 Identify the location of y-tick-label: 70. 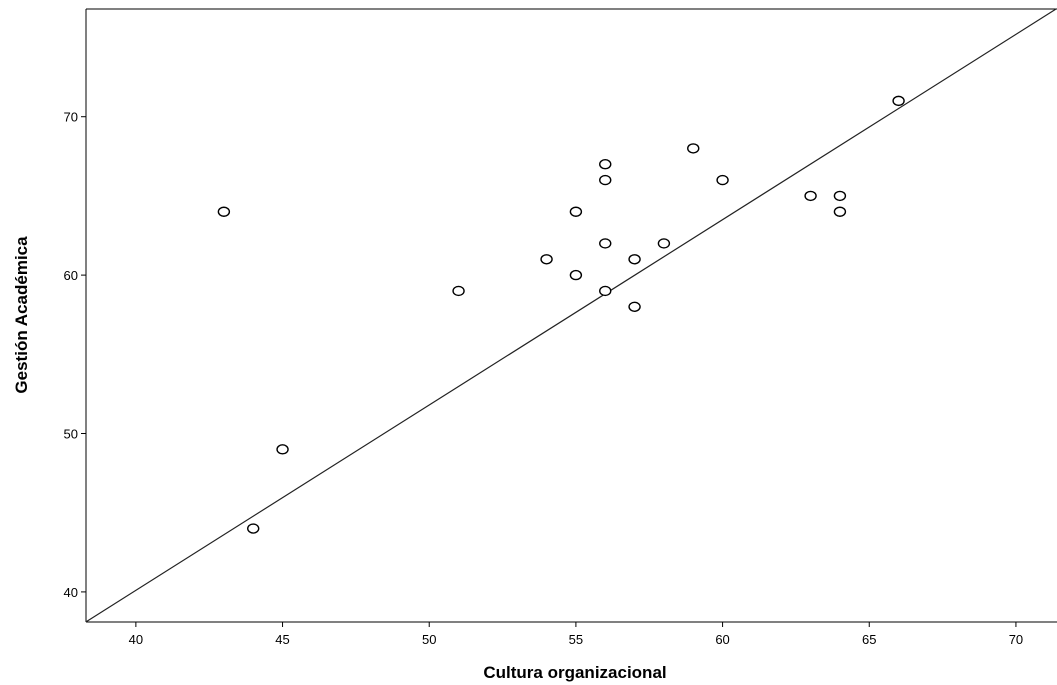
(71, 117).